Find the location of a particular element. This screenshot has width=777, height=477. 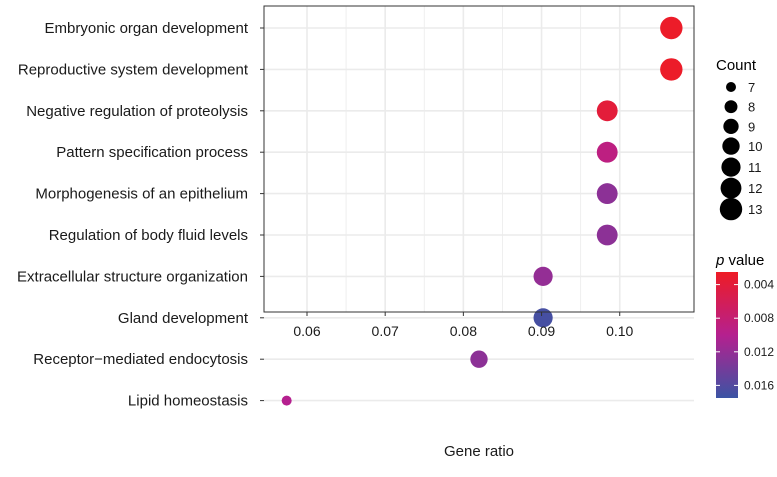

pvalue-colorbar is located at coordinates (727, 335).